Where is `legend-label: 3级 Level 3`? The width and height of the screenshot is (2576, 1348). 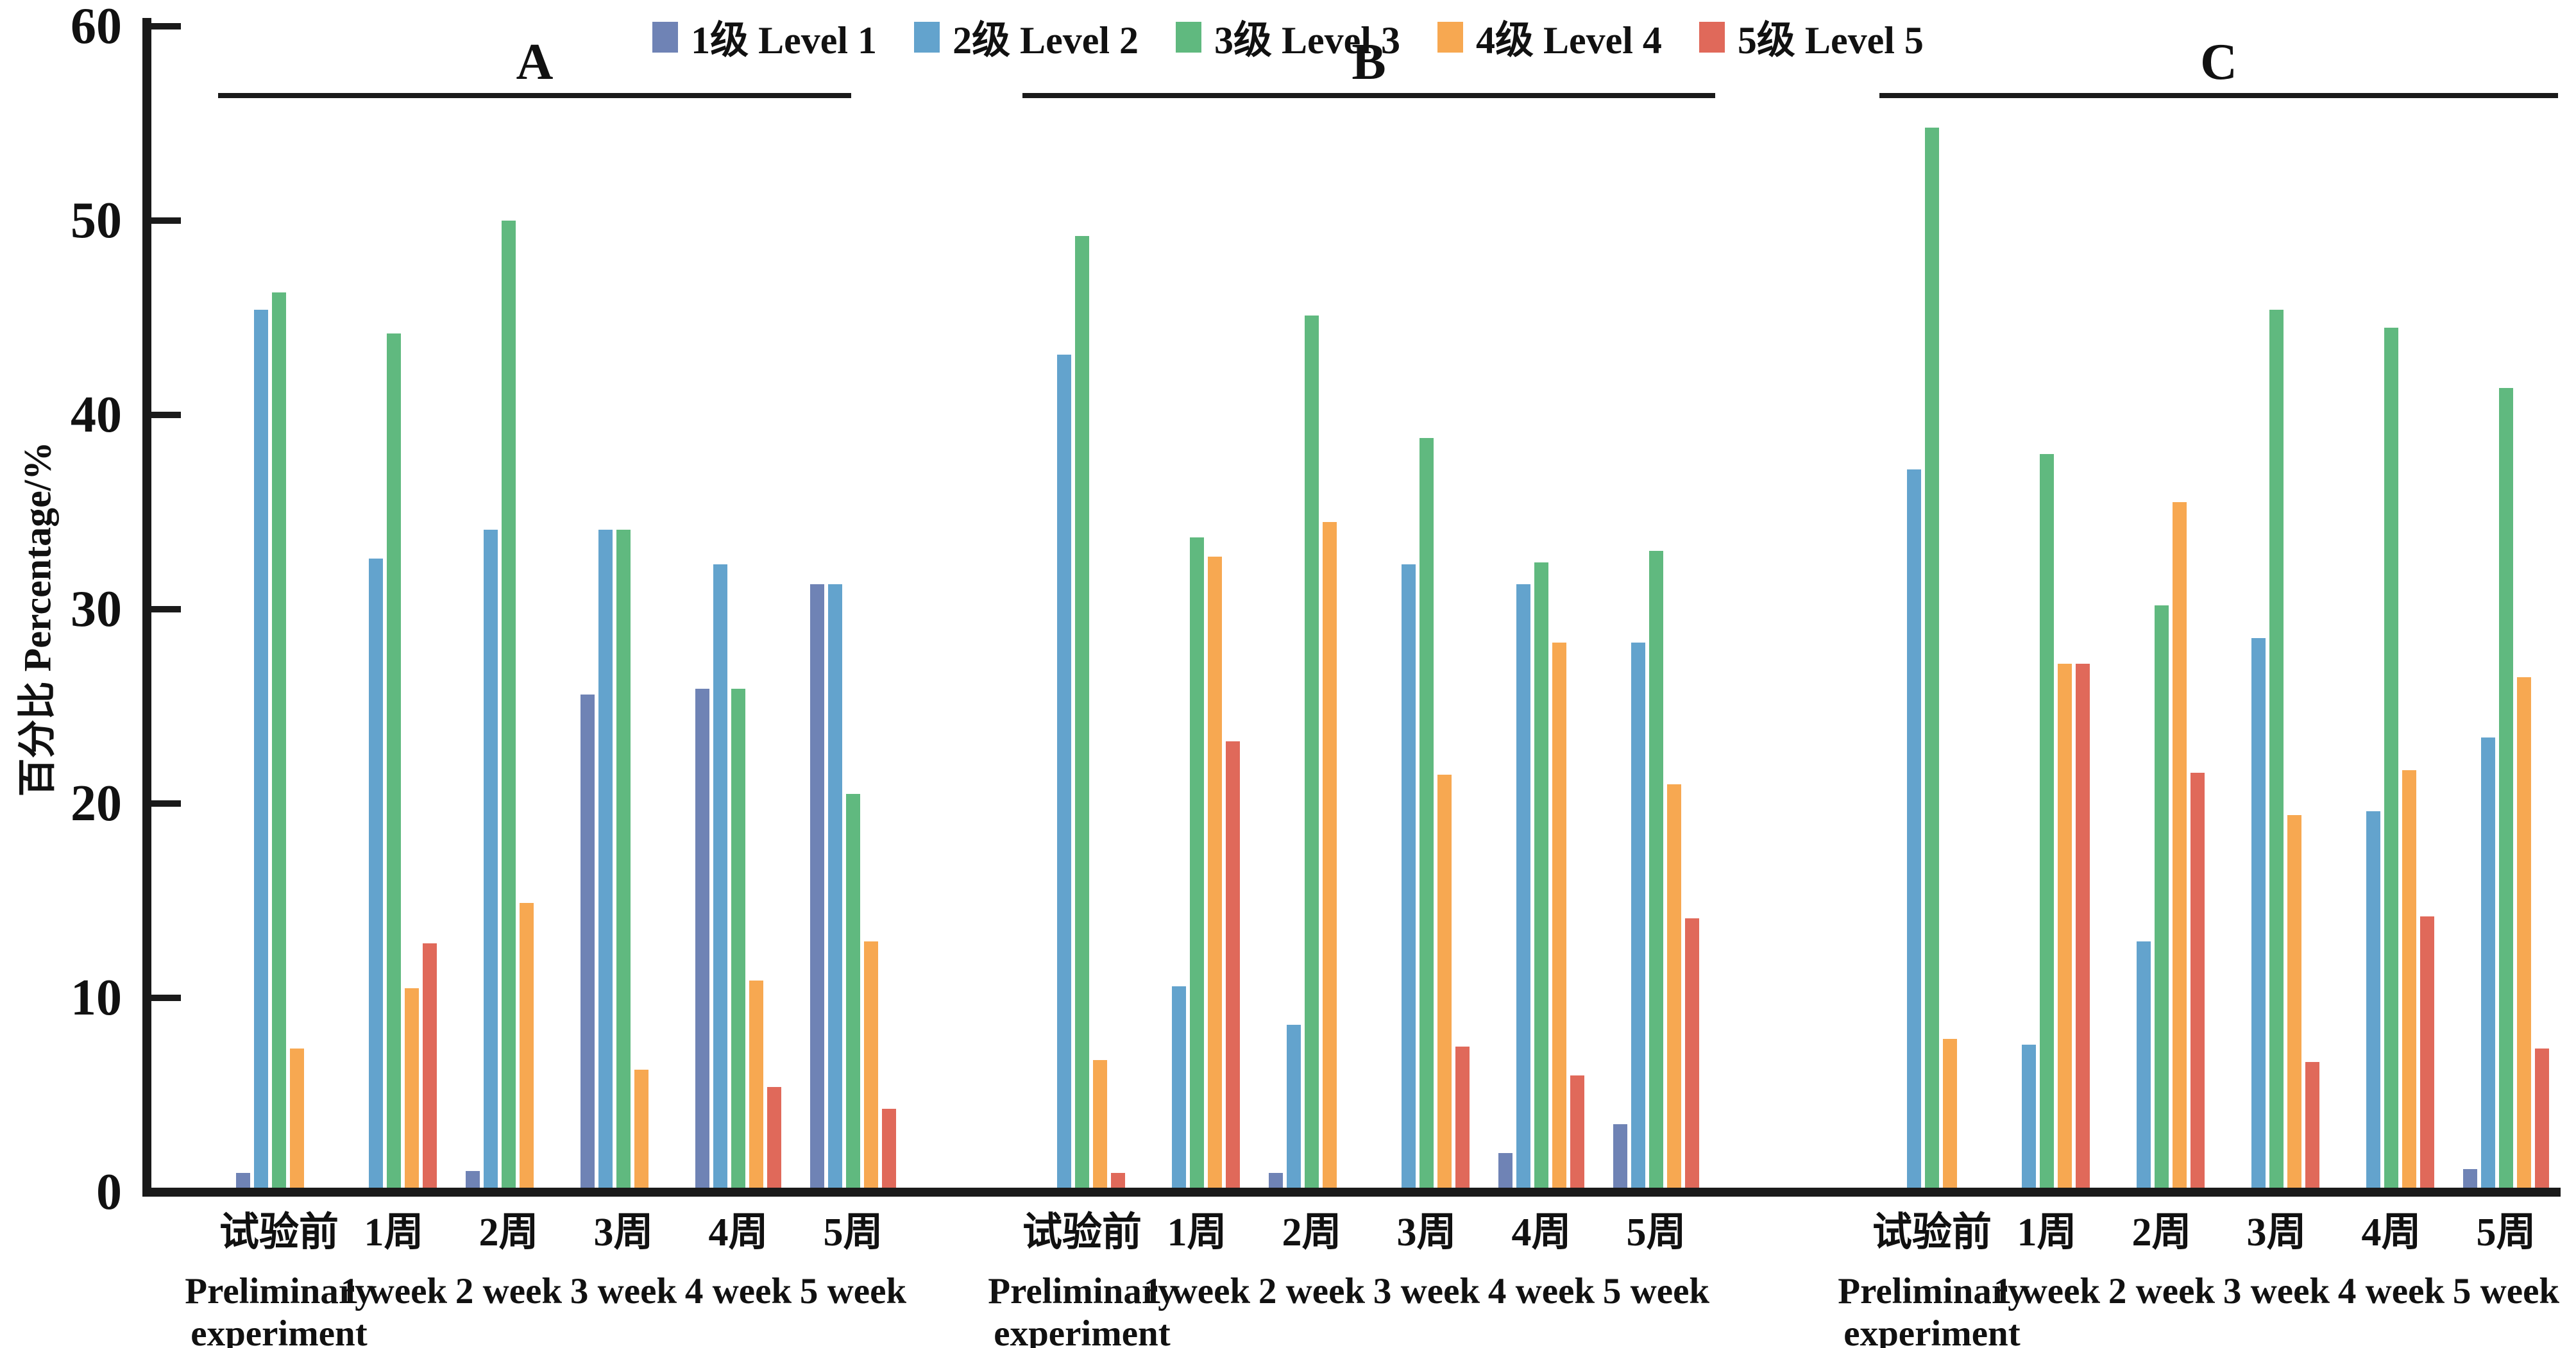 legend-label: 3级 Level 3 is located at coordinates (1307, 40).